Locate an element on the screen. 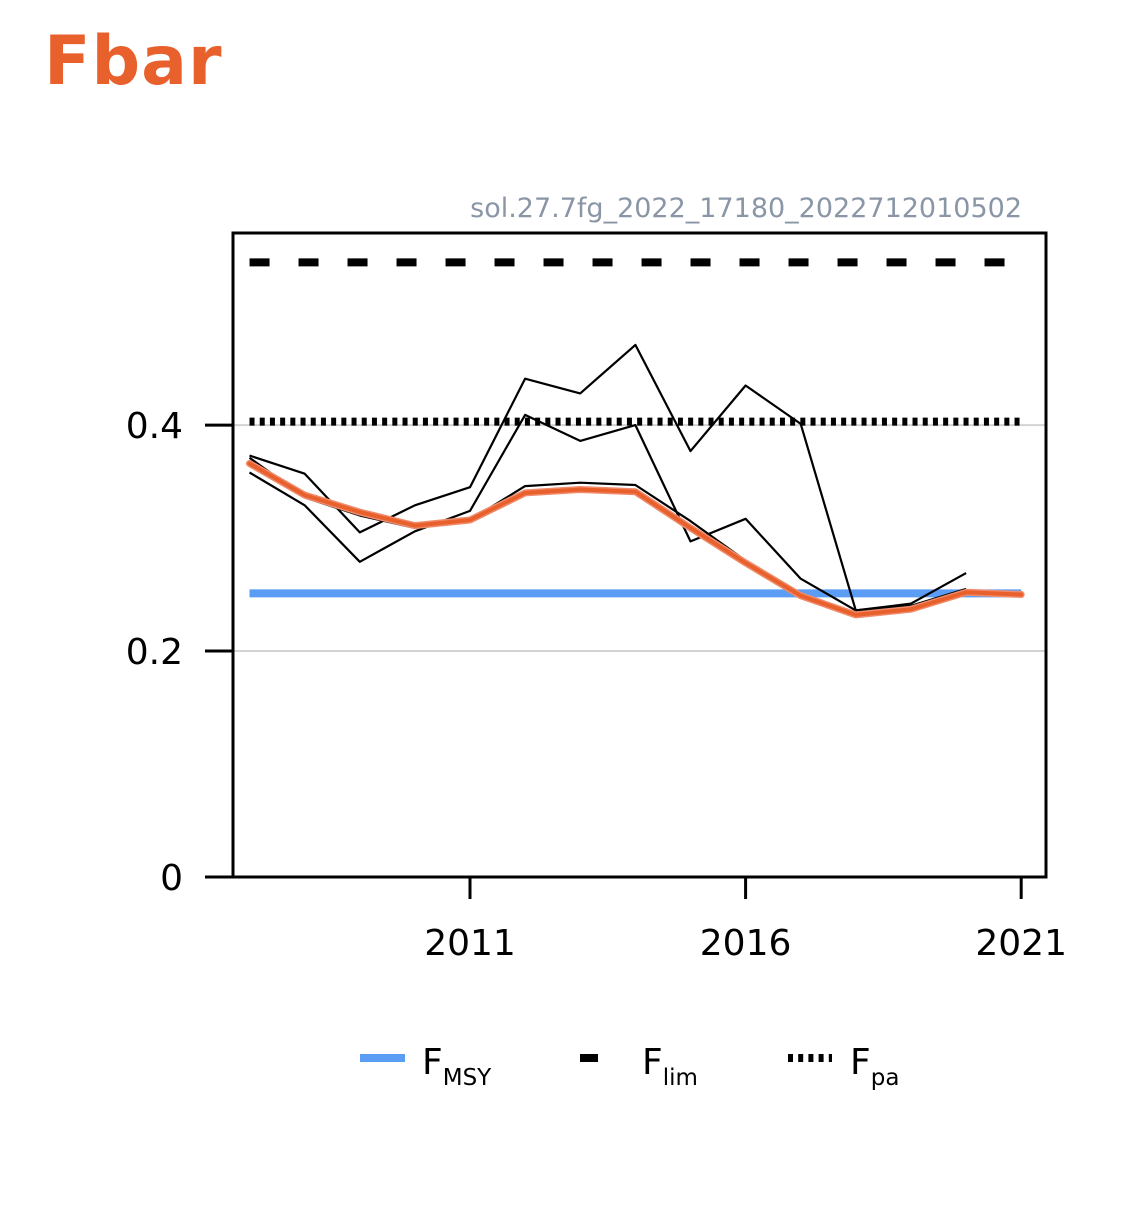  y-tick-label: 0 is located at coordinates (171, 878).